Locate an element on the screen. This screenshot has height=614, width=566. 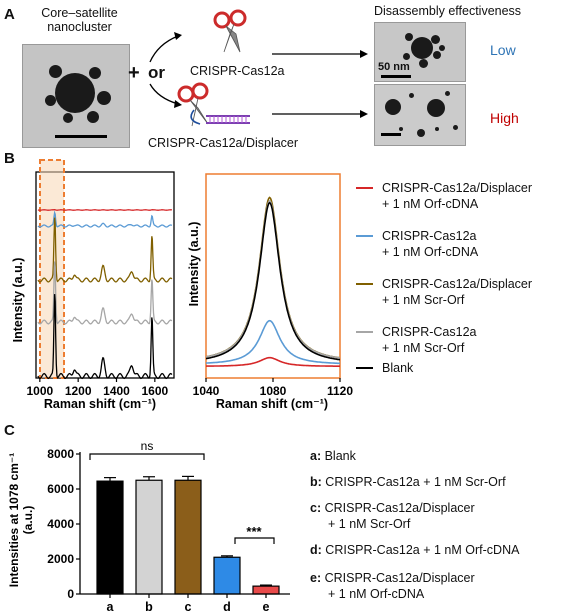
high-label: High is located at coordinates (504, 118).